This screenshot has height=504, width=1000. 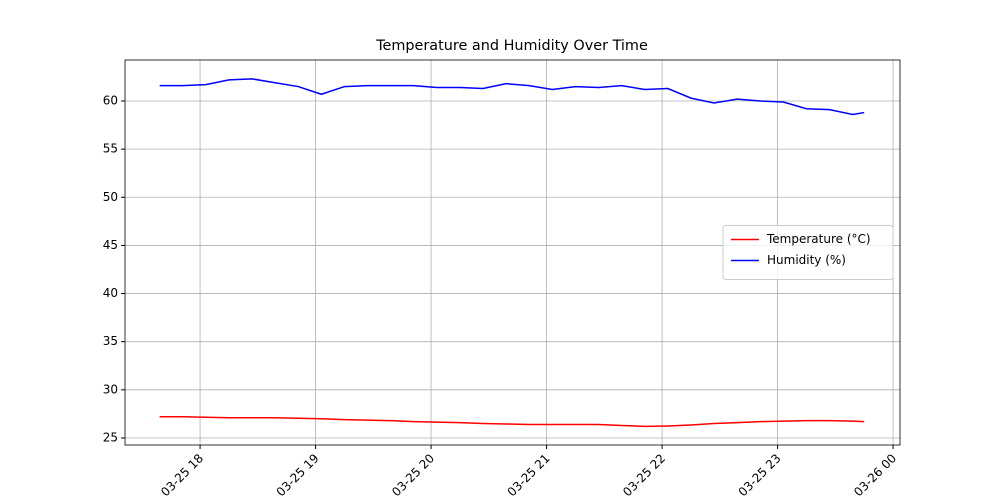 I want to click on x-tick-label: 03-25 18, so click(x=182, y=475).